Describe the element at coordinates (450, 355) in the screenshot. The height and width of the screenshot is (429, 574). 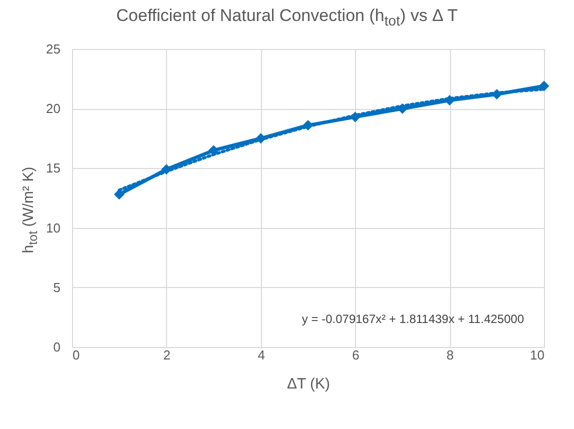
I see `x-tick-label: 8` at that location.